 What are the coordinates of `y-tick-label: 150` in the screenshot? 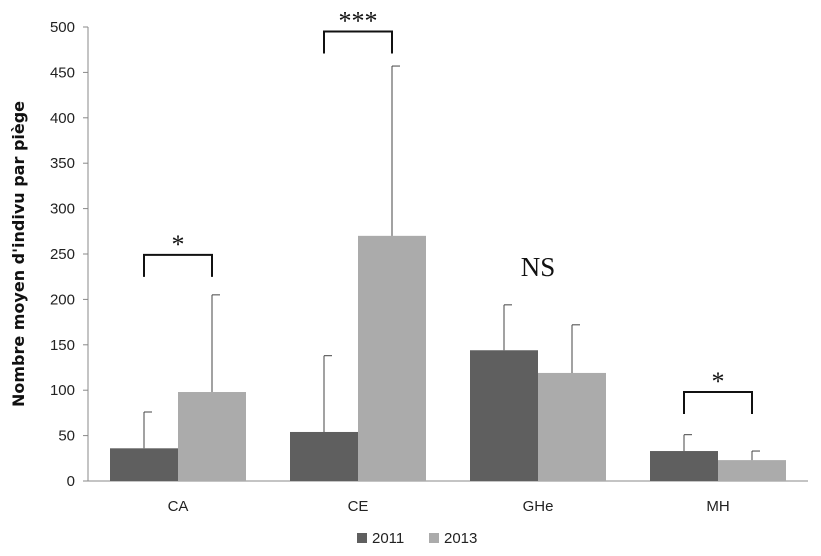 It's located at (62, 345).